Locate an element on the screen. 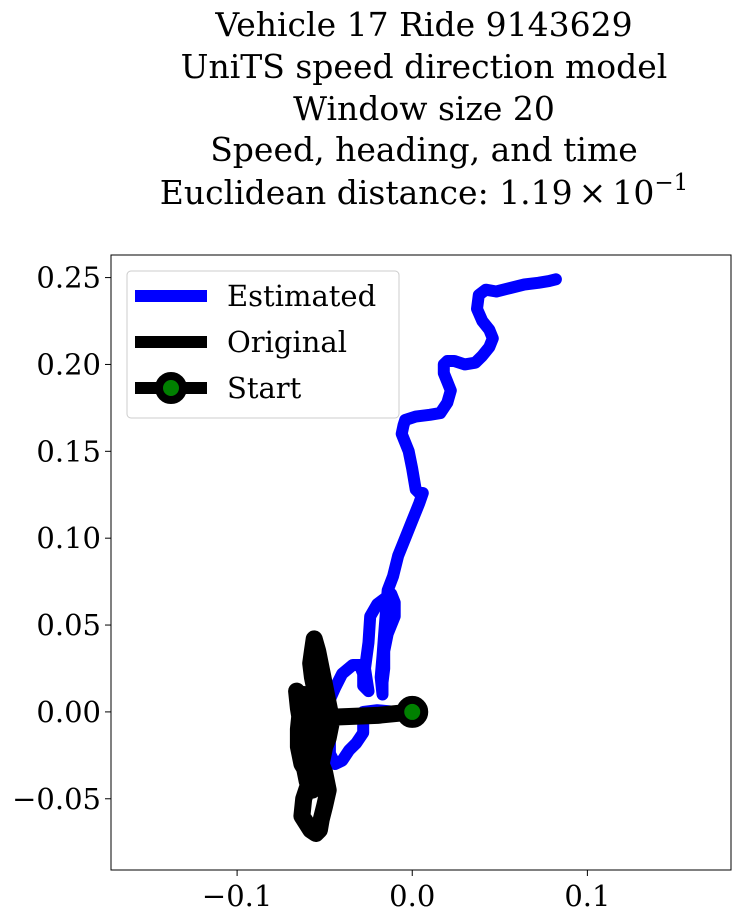 The height and width of the screenshot is (917, 739). title-metric-times: × is located at coordinates (593, 192).